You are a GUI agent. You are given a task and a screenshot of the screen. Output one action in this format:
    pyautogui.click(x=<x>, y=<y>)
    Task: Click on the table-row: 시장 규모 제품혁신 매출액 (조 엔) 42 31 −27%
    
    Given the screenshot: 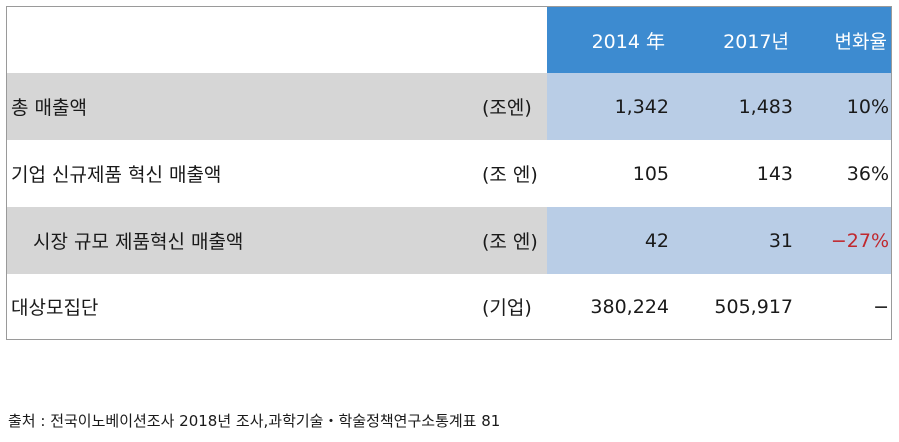 What is the action you would take?
    pyautogui.click(x=449, y=240)
    